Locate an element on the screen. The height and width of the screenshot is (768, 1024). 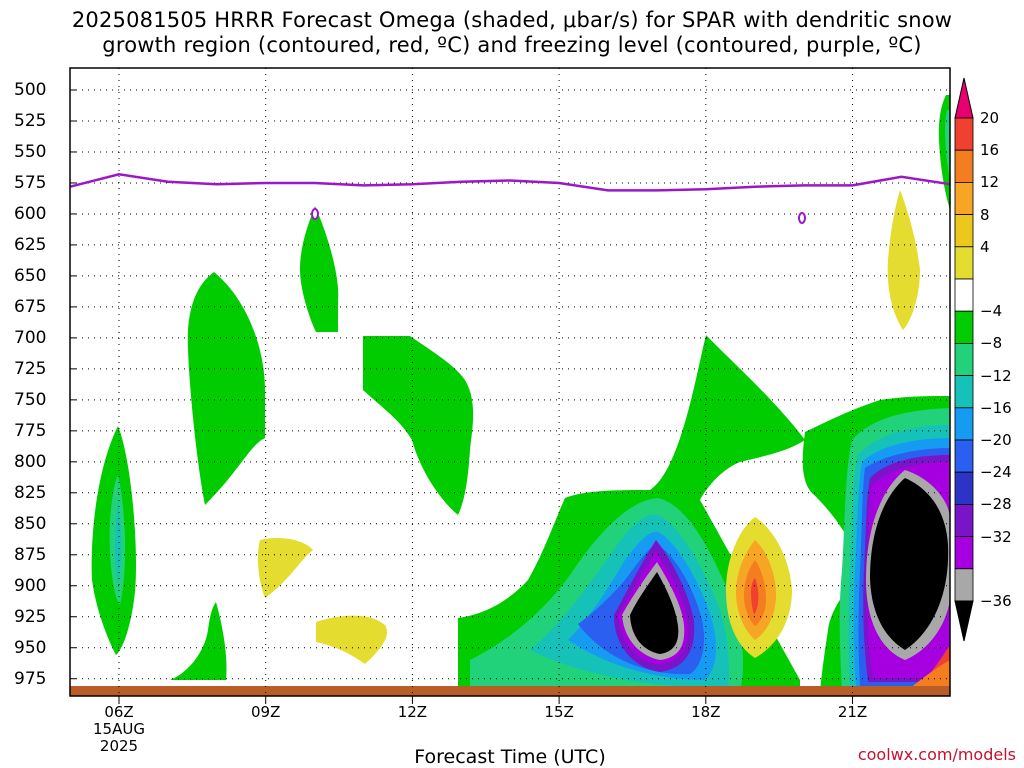
x-tick-label: 21Z is located at coordinates (852, 712).